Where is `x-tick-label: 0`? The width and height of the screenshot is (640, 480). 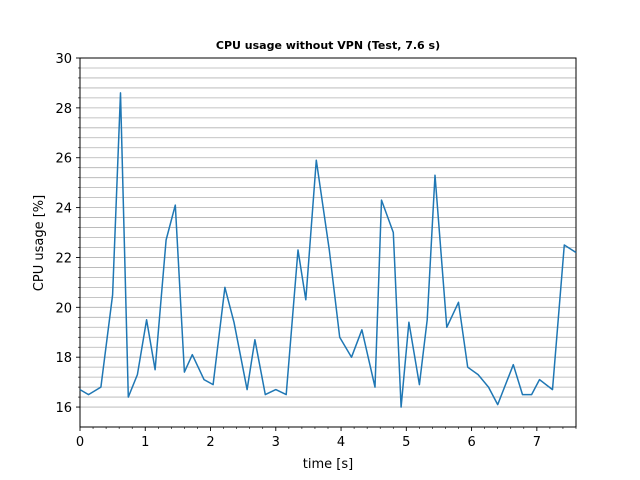
x-tick-label: 0 is located at coordinates (80, 442).